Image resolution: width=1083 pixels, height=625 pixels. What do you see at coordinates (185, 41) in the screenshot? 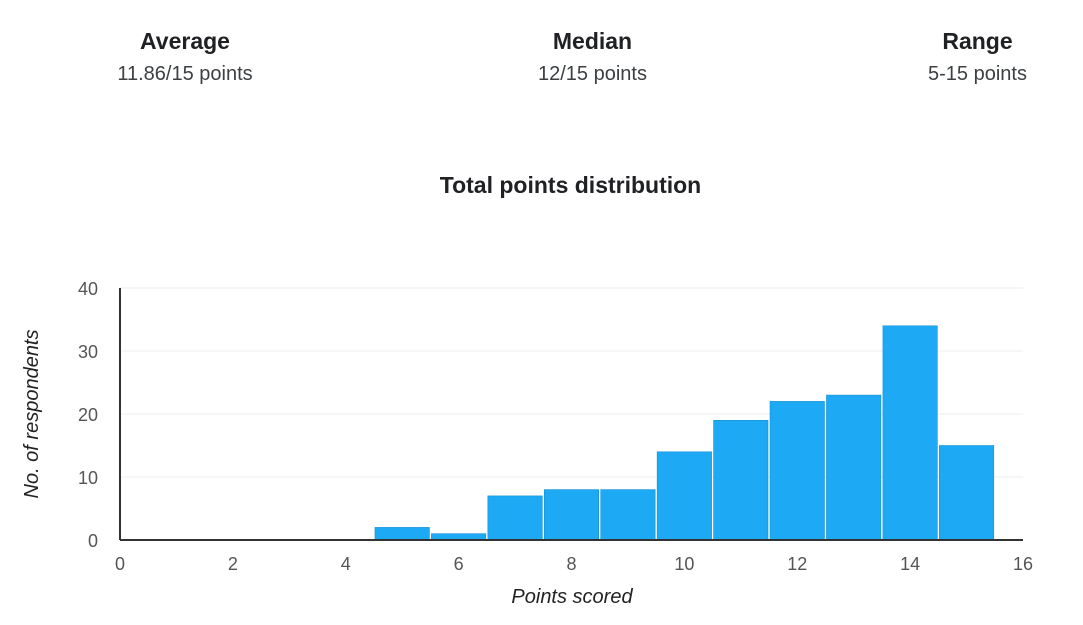
I see `average-label: Average` at bounding box center [185, 41].